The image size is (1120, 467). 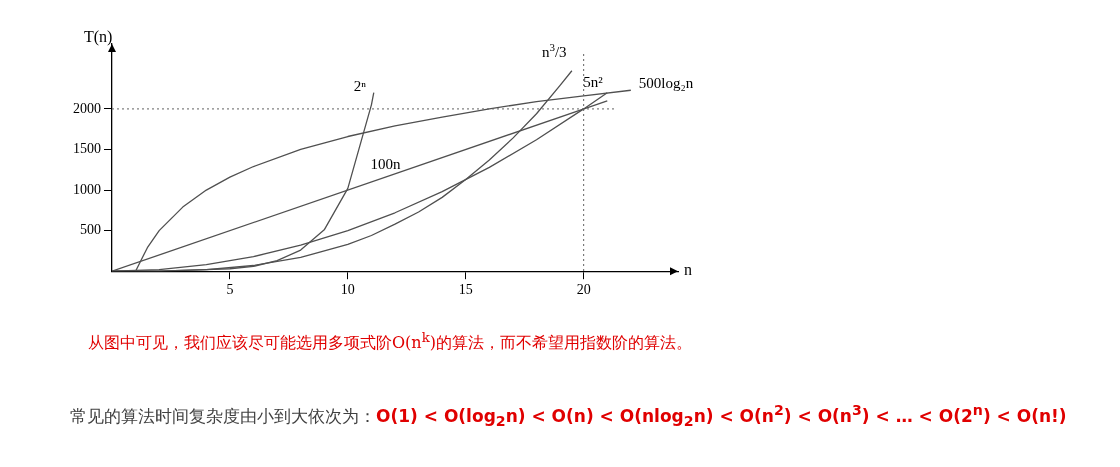 What do you see at coordinates (666, 83) in the screenshot?
I see `series-label: 500log₂n` at bounding box center [666, 83].